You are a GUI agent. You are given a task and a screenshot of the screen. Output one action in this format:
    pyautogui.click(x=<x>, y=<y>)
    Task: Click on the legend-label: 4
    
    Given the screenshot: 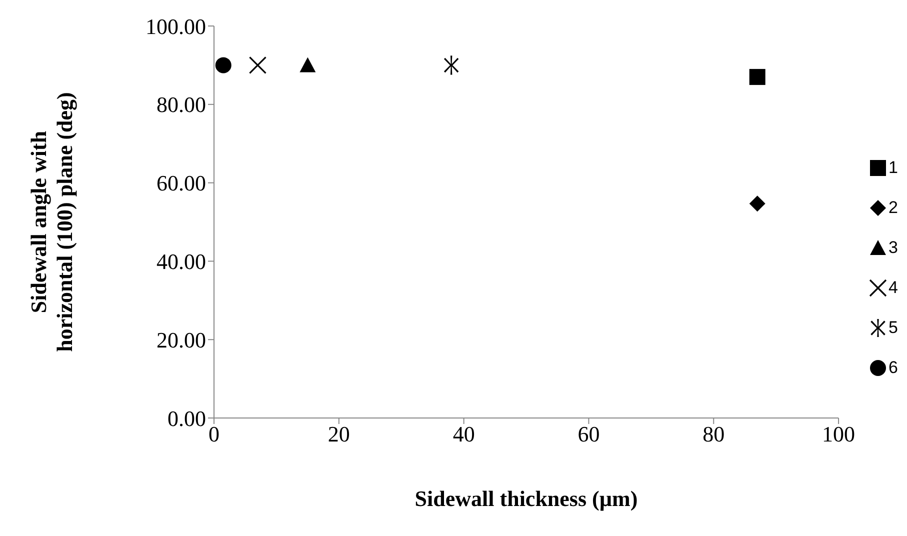 What is the action you would take?
    pyautogui.click(x=893, y=288)
    